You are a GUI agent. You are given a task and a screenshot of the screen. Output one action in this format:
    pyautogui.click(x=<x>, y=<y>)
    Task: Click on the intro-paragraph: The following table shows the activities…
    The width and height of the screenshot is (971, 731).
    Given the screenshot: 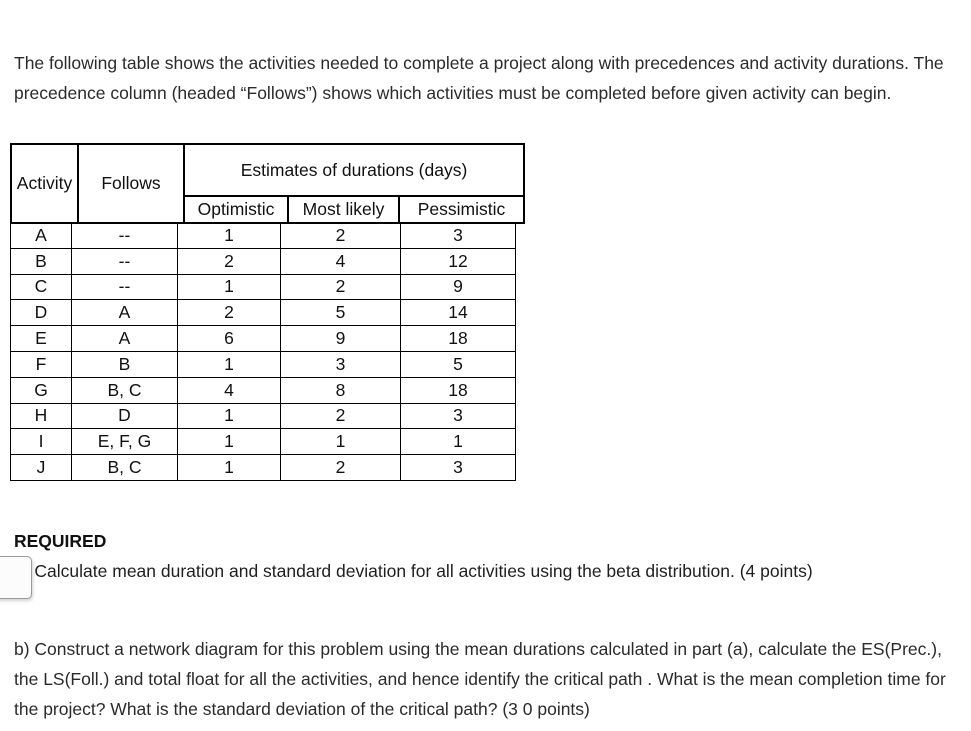 What is the action you would take?
    pyautogui.click(x=479, y=77)
    